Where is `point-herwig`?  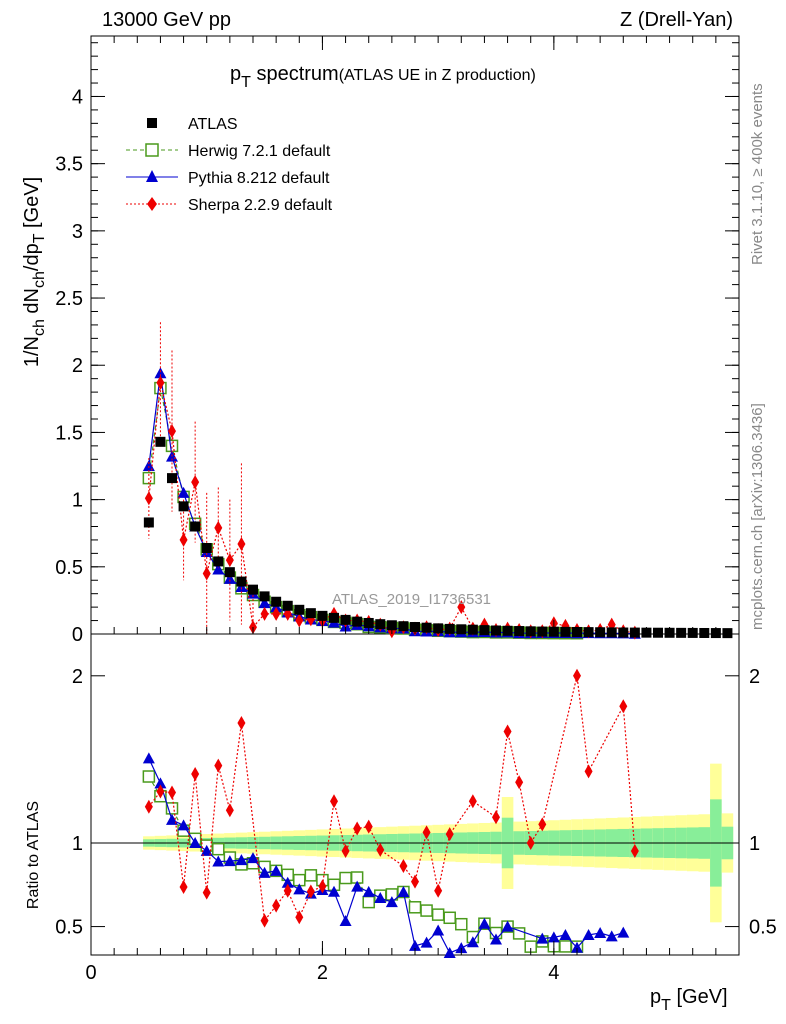
point-herwig is located at coordinates (172, 446).